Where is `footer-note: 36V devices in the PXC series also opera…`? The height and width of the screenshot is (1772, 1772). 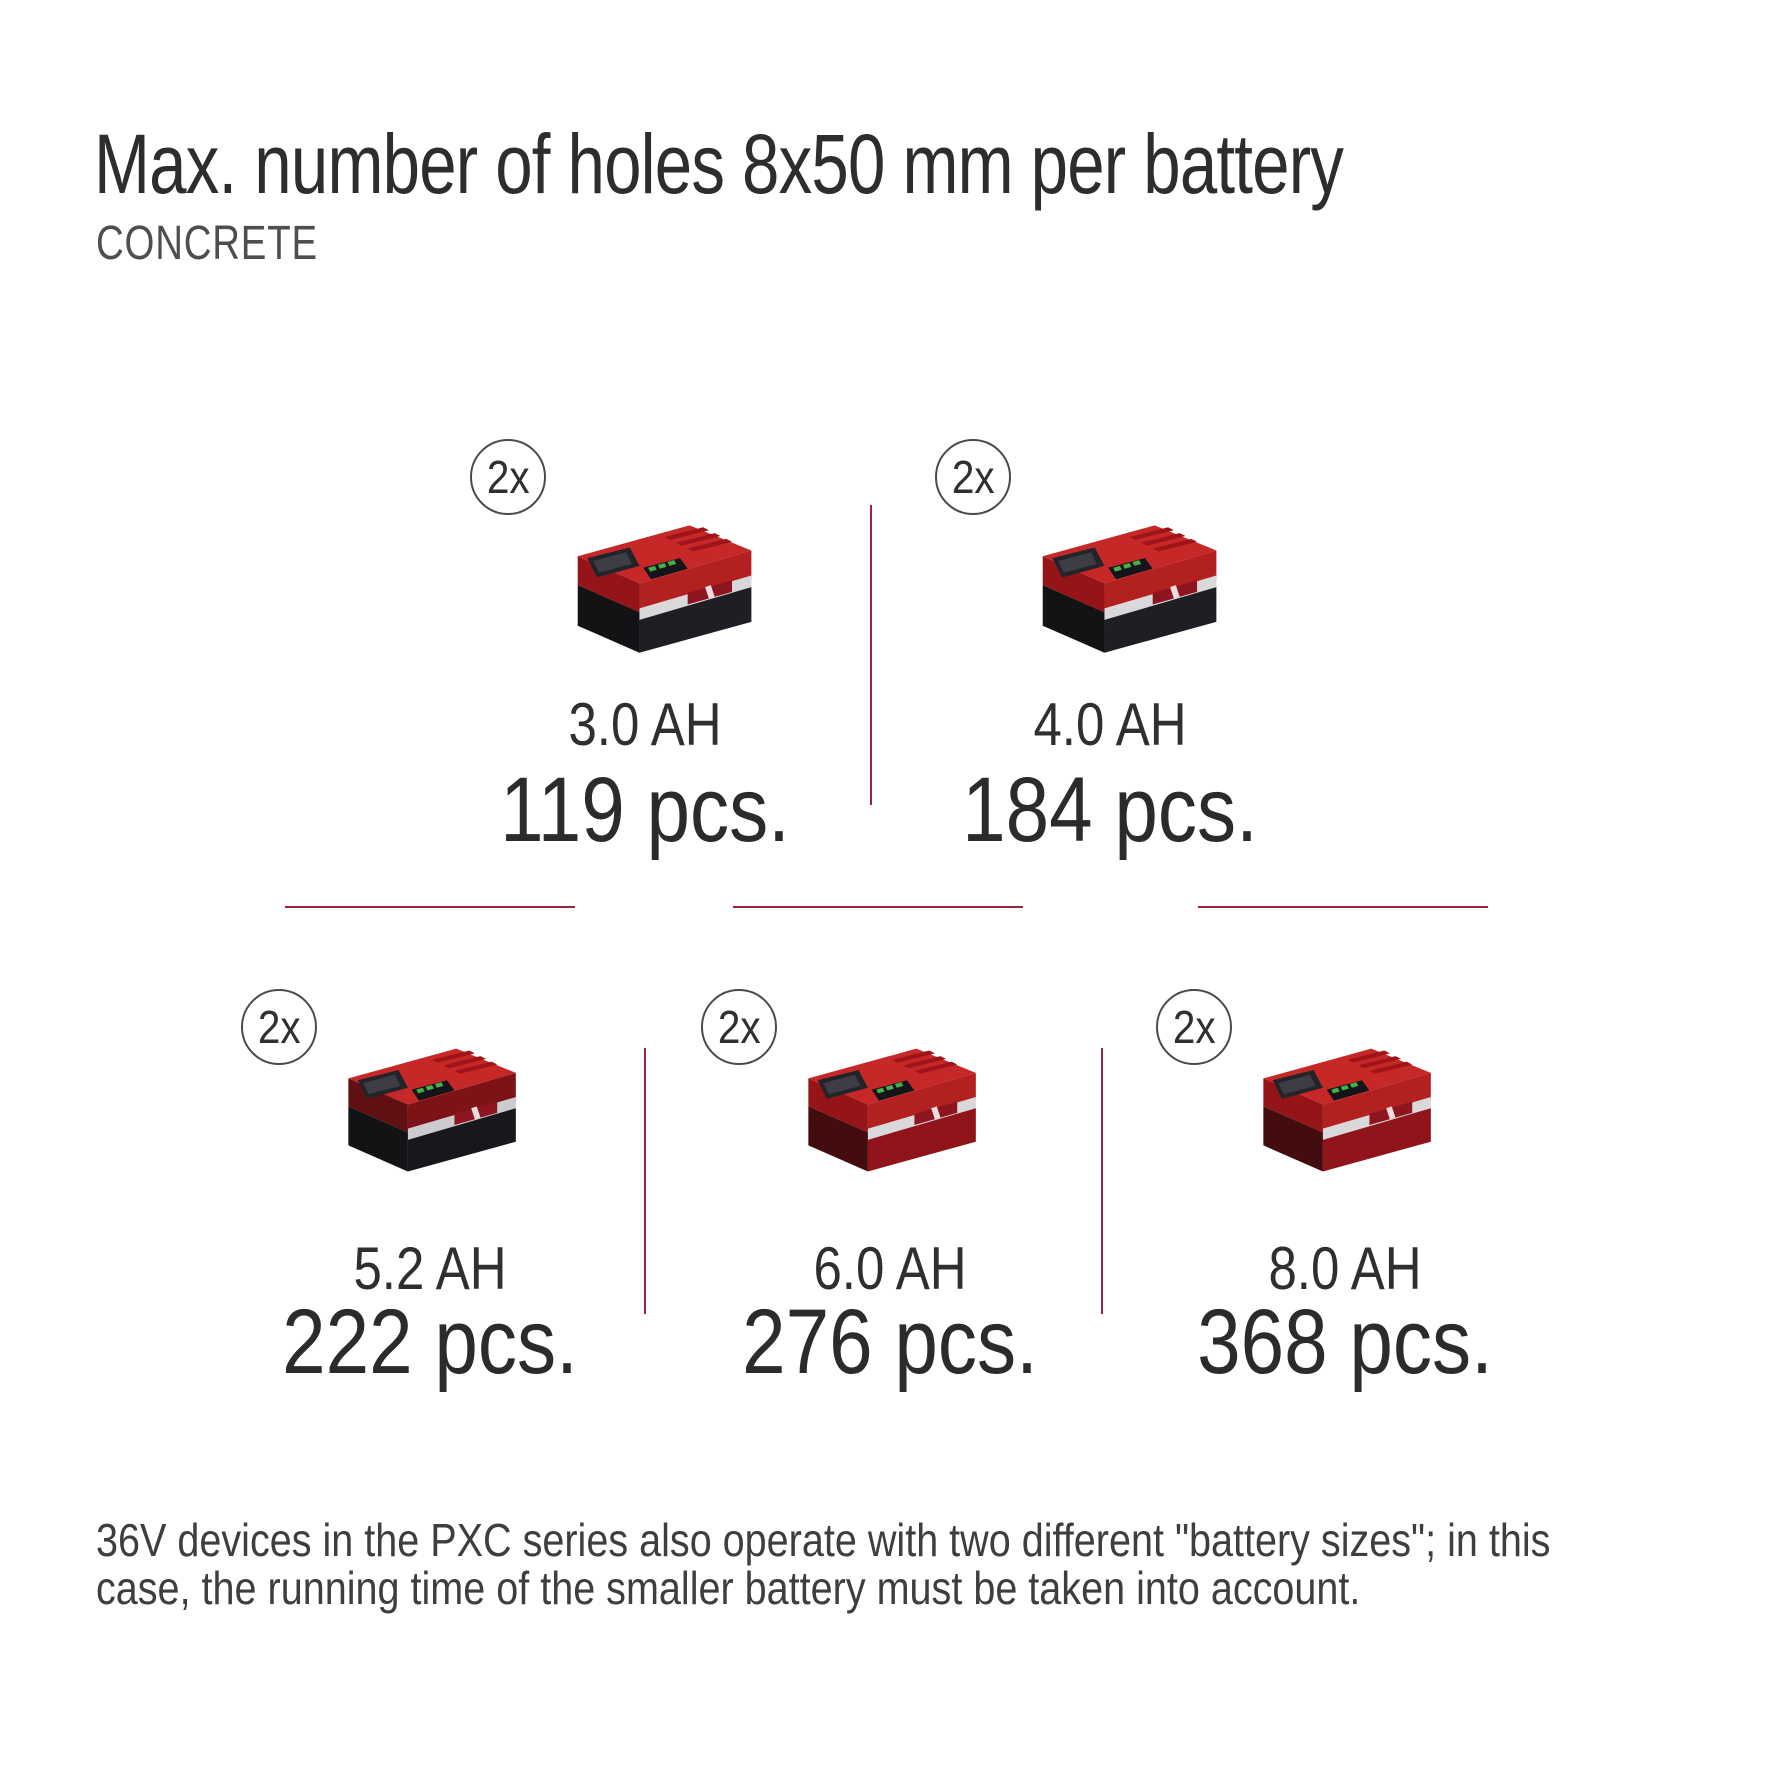
footer-note: 36V devices in the PXC series also opera… is located at coordinates (823, 1564).